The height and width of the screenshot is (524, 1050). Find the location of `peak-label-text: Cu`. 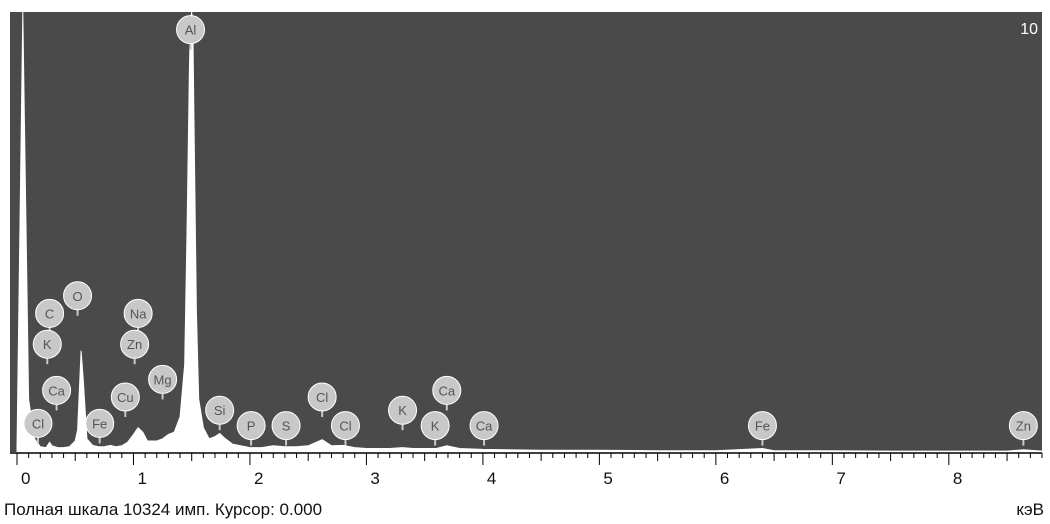

peak-label-text: Cu is located at coordinates (125, 397).